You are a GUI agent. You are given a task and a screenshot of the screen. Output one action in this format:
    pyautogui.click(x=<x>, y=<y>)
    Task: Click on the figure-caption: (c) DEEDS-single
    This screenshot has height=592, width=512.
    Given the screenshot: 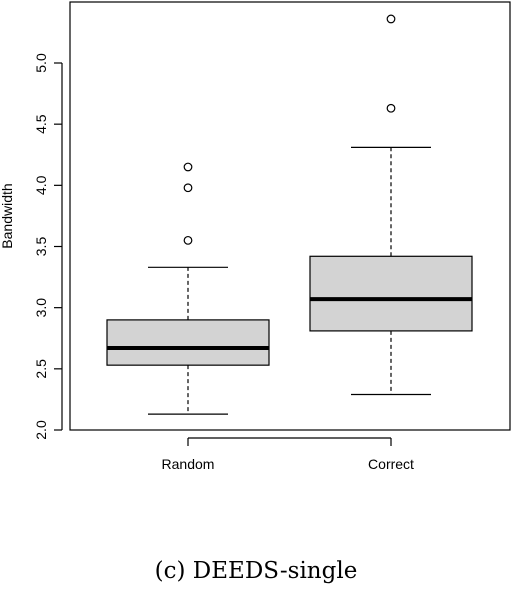 What is the action you would take?
    pyautogui.click(x=256, y=571)
    